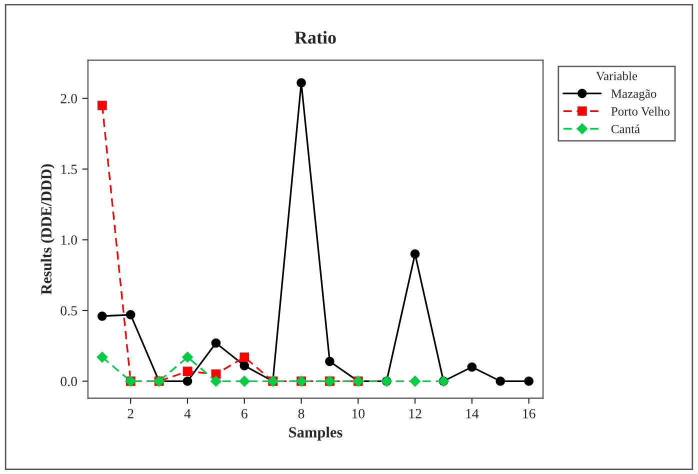 This screenshot has width=698, height=474. What do you see at coordinates (187, 413) in the screenshot?
I see `x-tick-label: 4` at bounding box center [187, 413].